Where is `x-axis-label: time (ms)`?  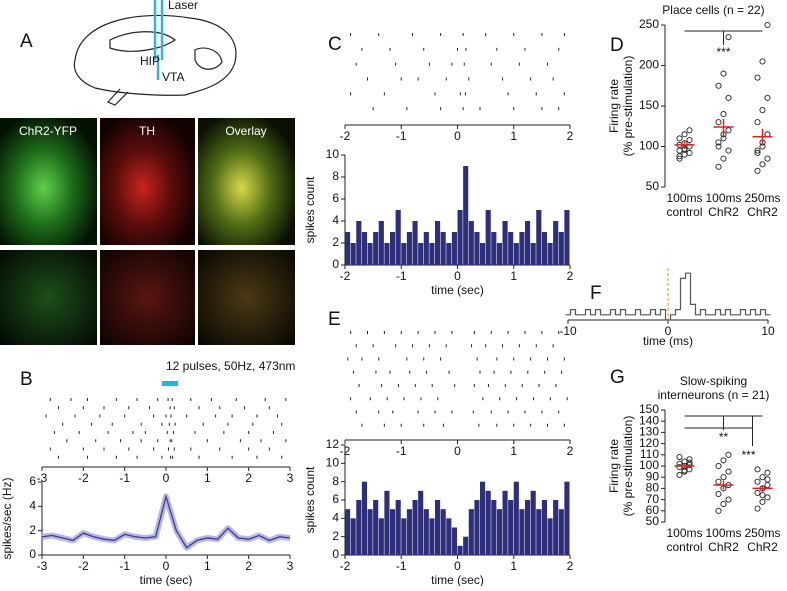 x-axis-label: time (ms) is located at coordinates (668, 341).